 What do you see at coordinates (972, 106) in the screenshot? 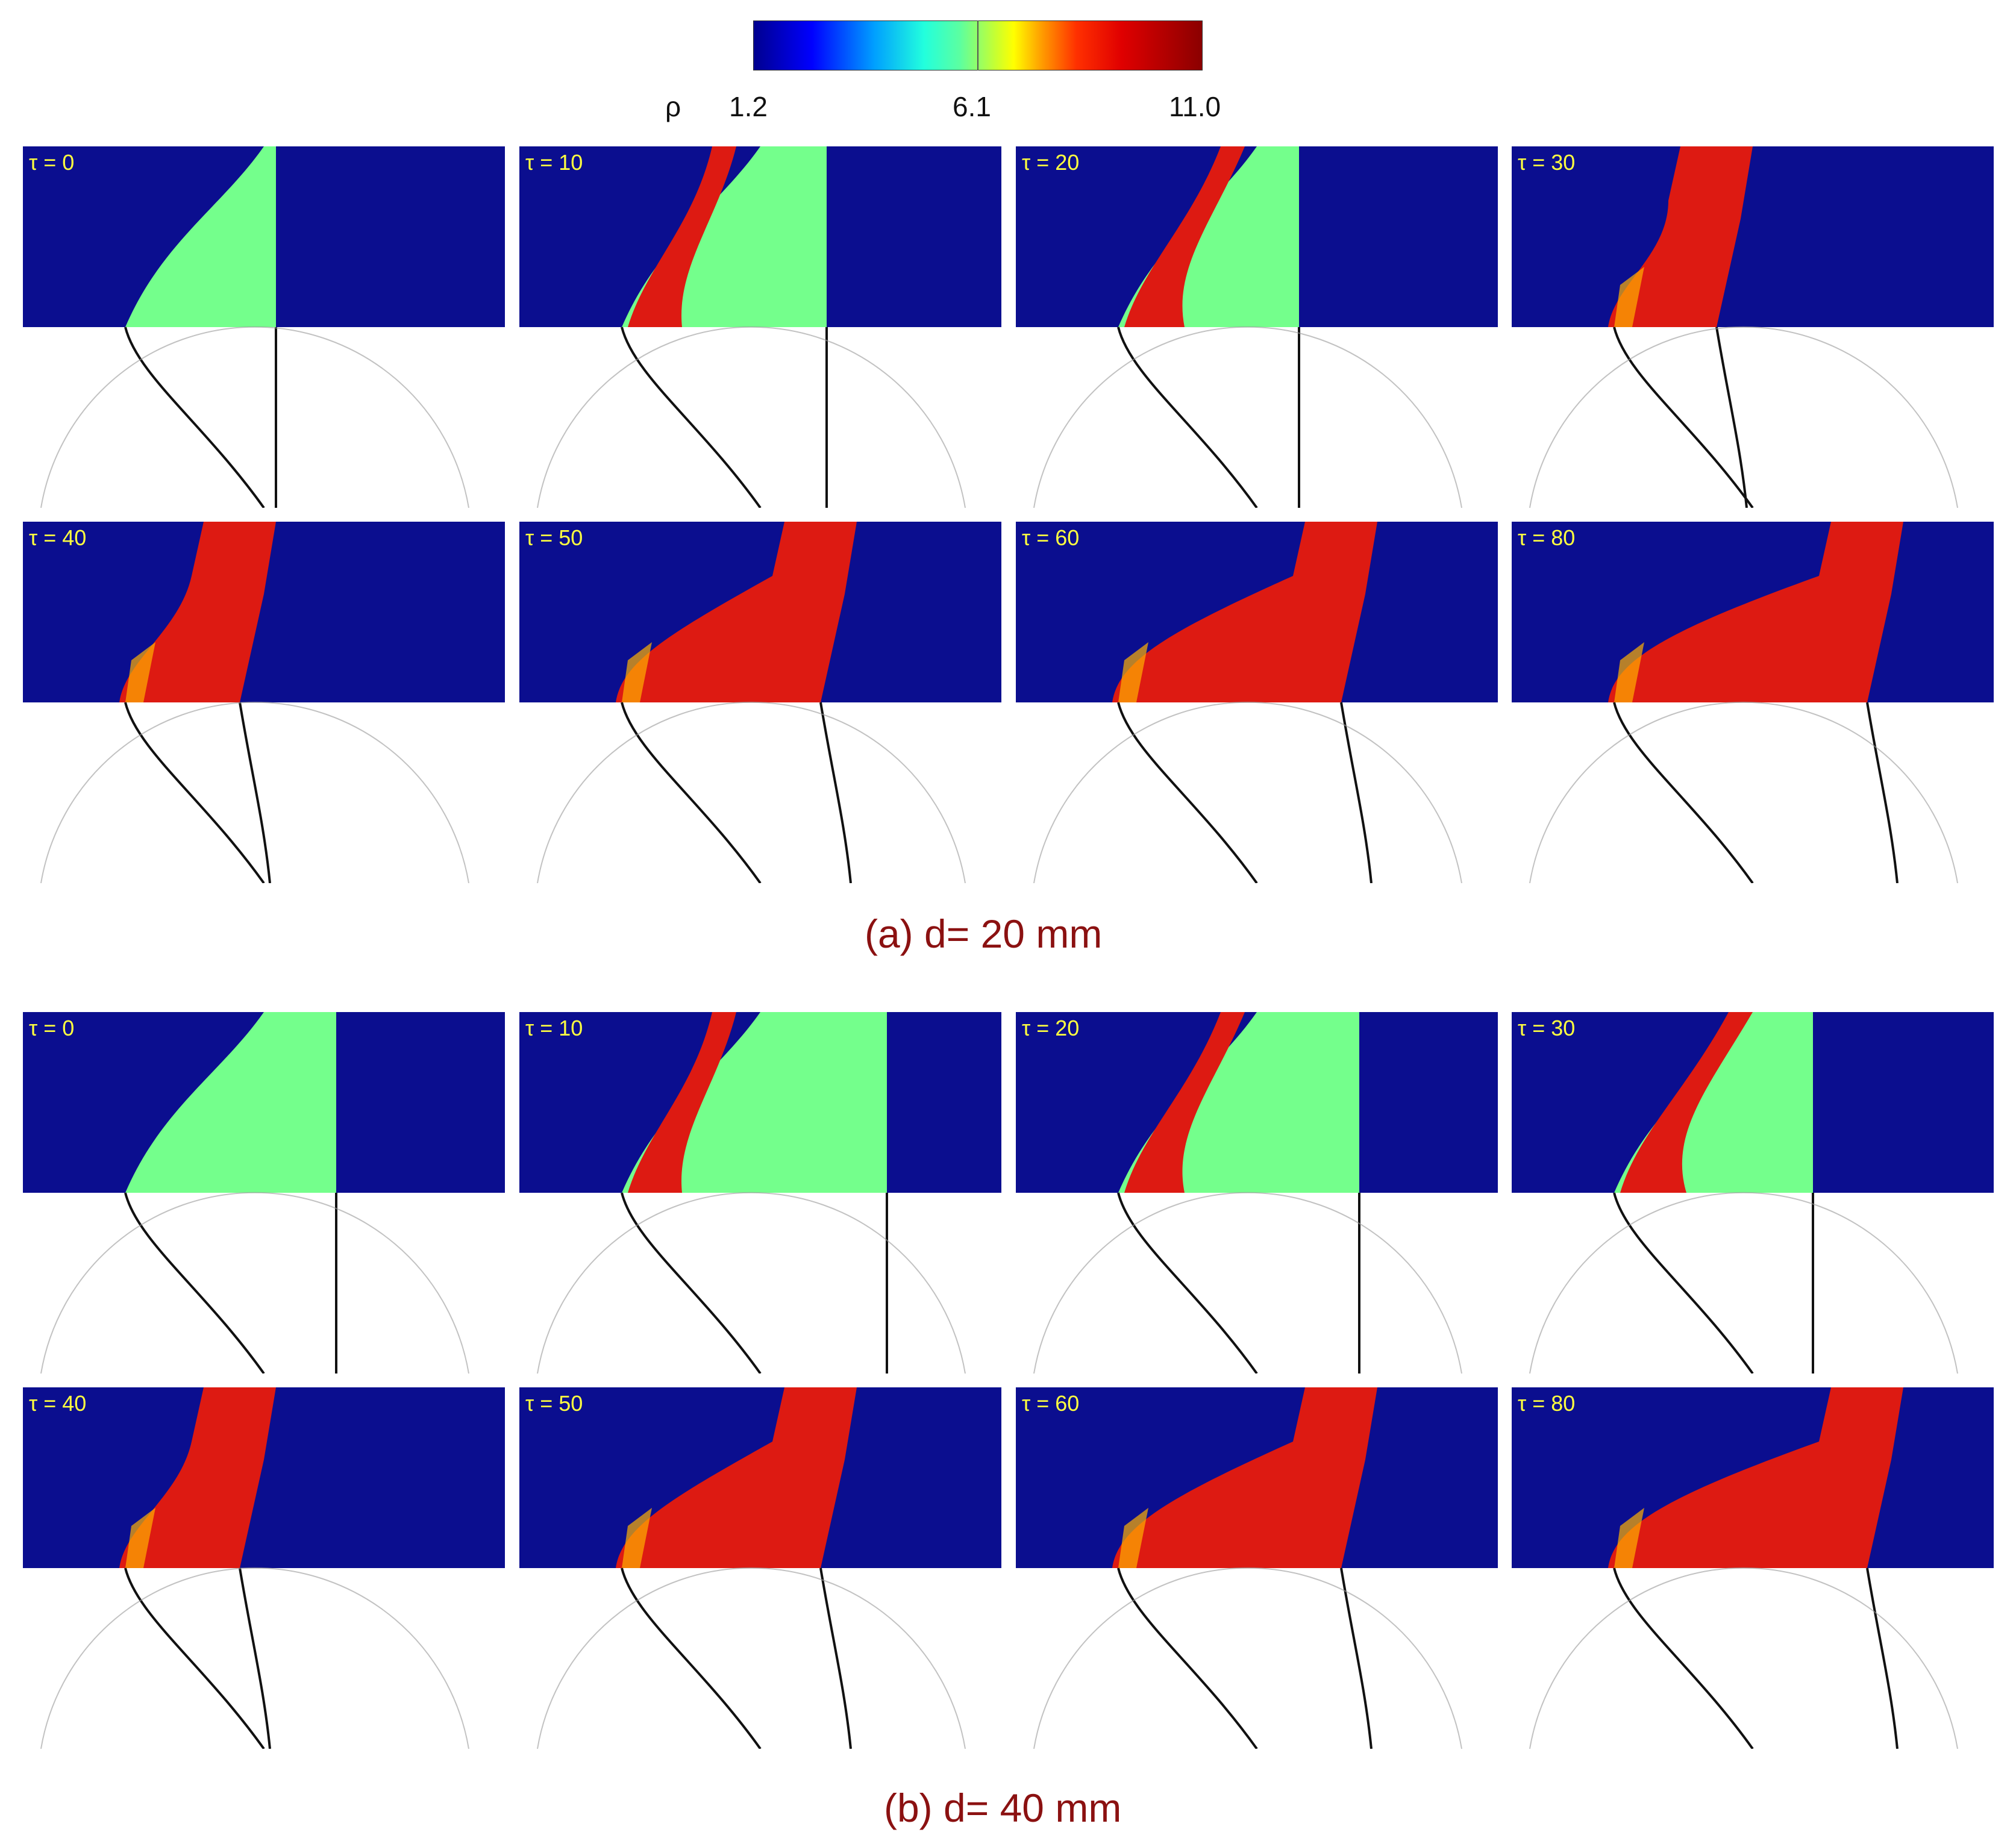
I see `colorbar-mid-label: 6.1` at bounding box center [972, 106].